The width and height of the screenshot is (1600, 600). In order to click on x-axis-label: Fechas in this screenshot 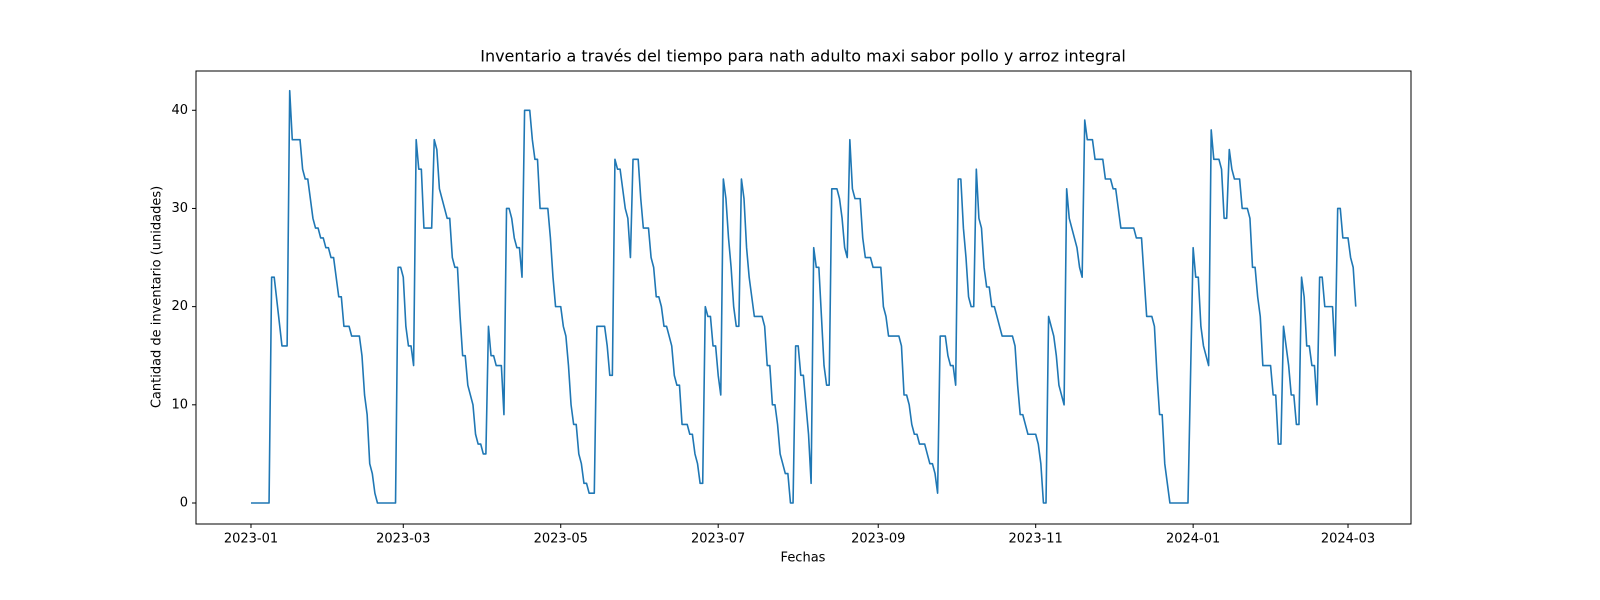, I will do `click(803, 558)`.